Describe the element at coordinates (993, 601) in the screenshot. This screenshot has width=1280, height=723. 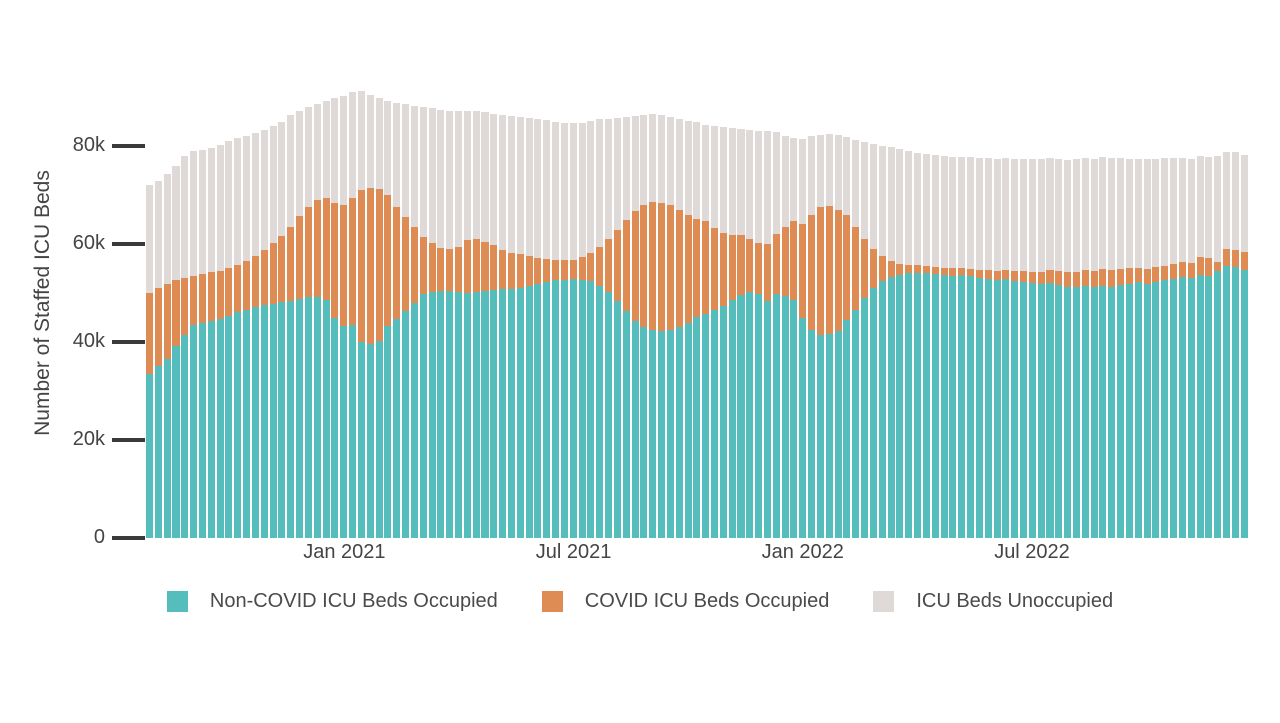
I see `legend-item-unoccupied: ICU Beds Unoccupied` at that location.